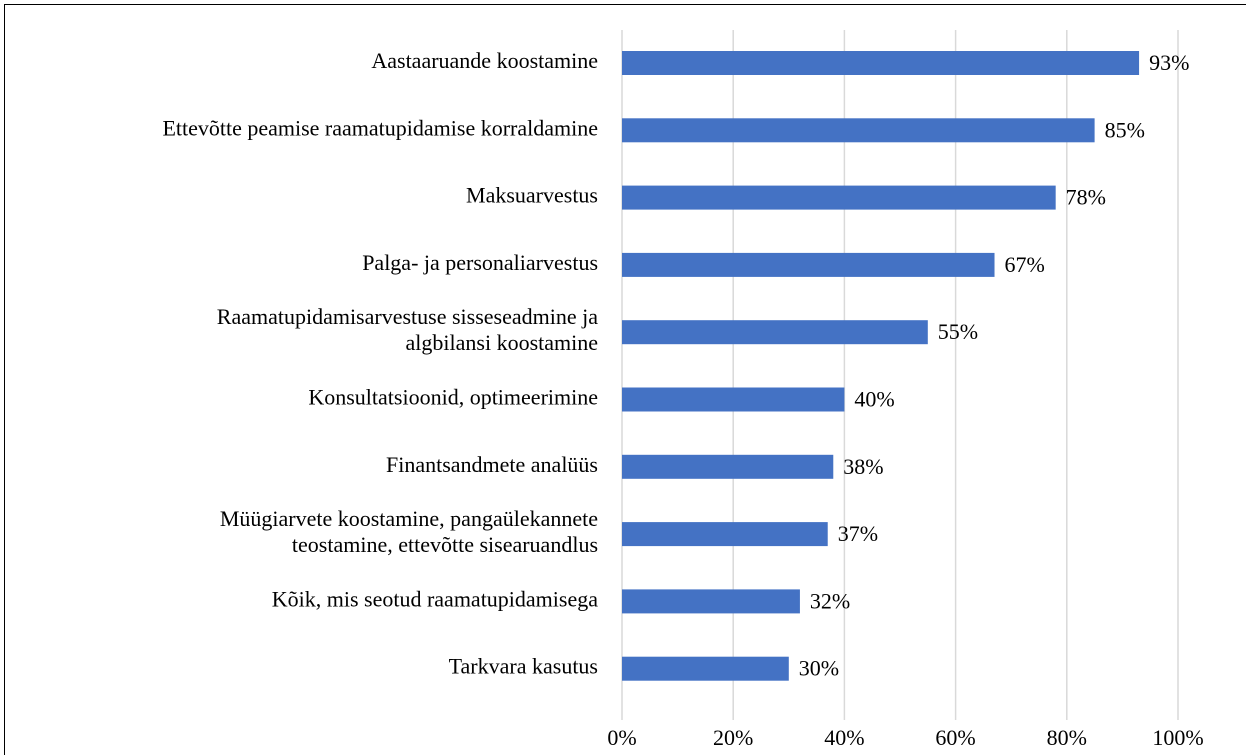 The width and height of the screenshot is (1246, 755). What do you see at coordinates (484, 60) in the screenshot?
I see `y-tick-label: Aastaaruande koostamine` at bounding box center [484, 60].